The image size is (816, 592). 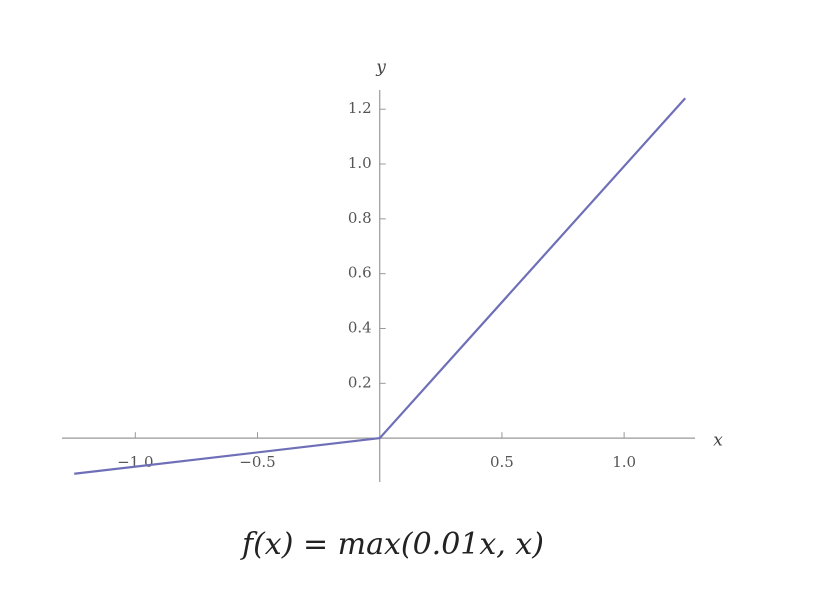 What do you see at coordinates (360, 382) in the screenshot?
I see `y-tick-label: 0.2` at bounding box center [360, 382].